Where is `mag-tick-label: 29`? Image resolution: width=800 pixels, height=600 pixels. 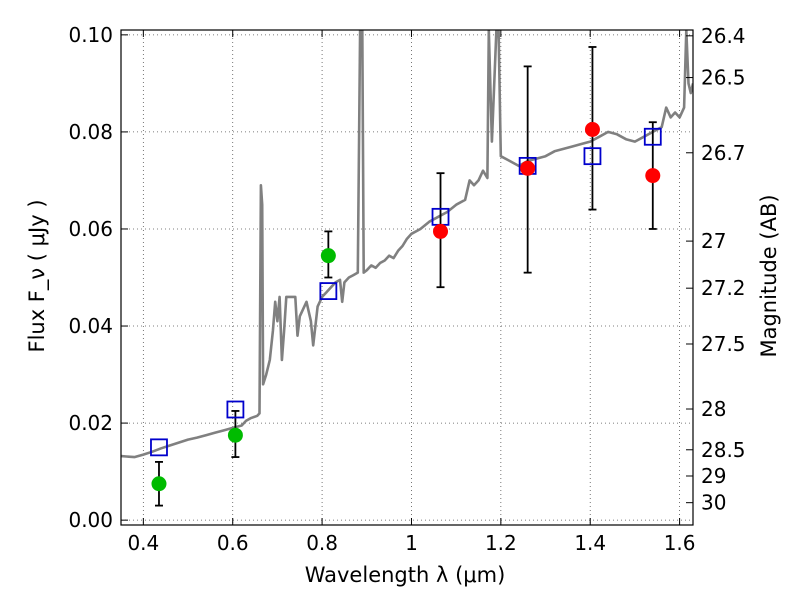 mag-tick-label: 29 is located at coordinates (713, 476).